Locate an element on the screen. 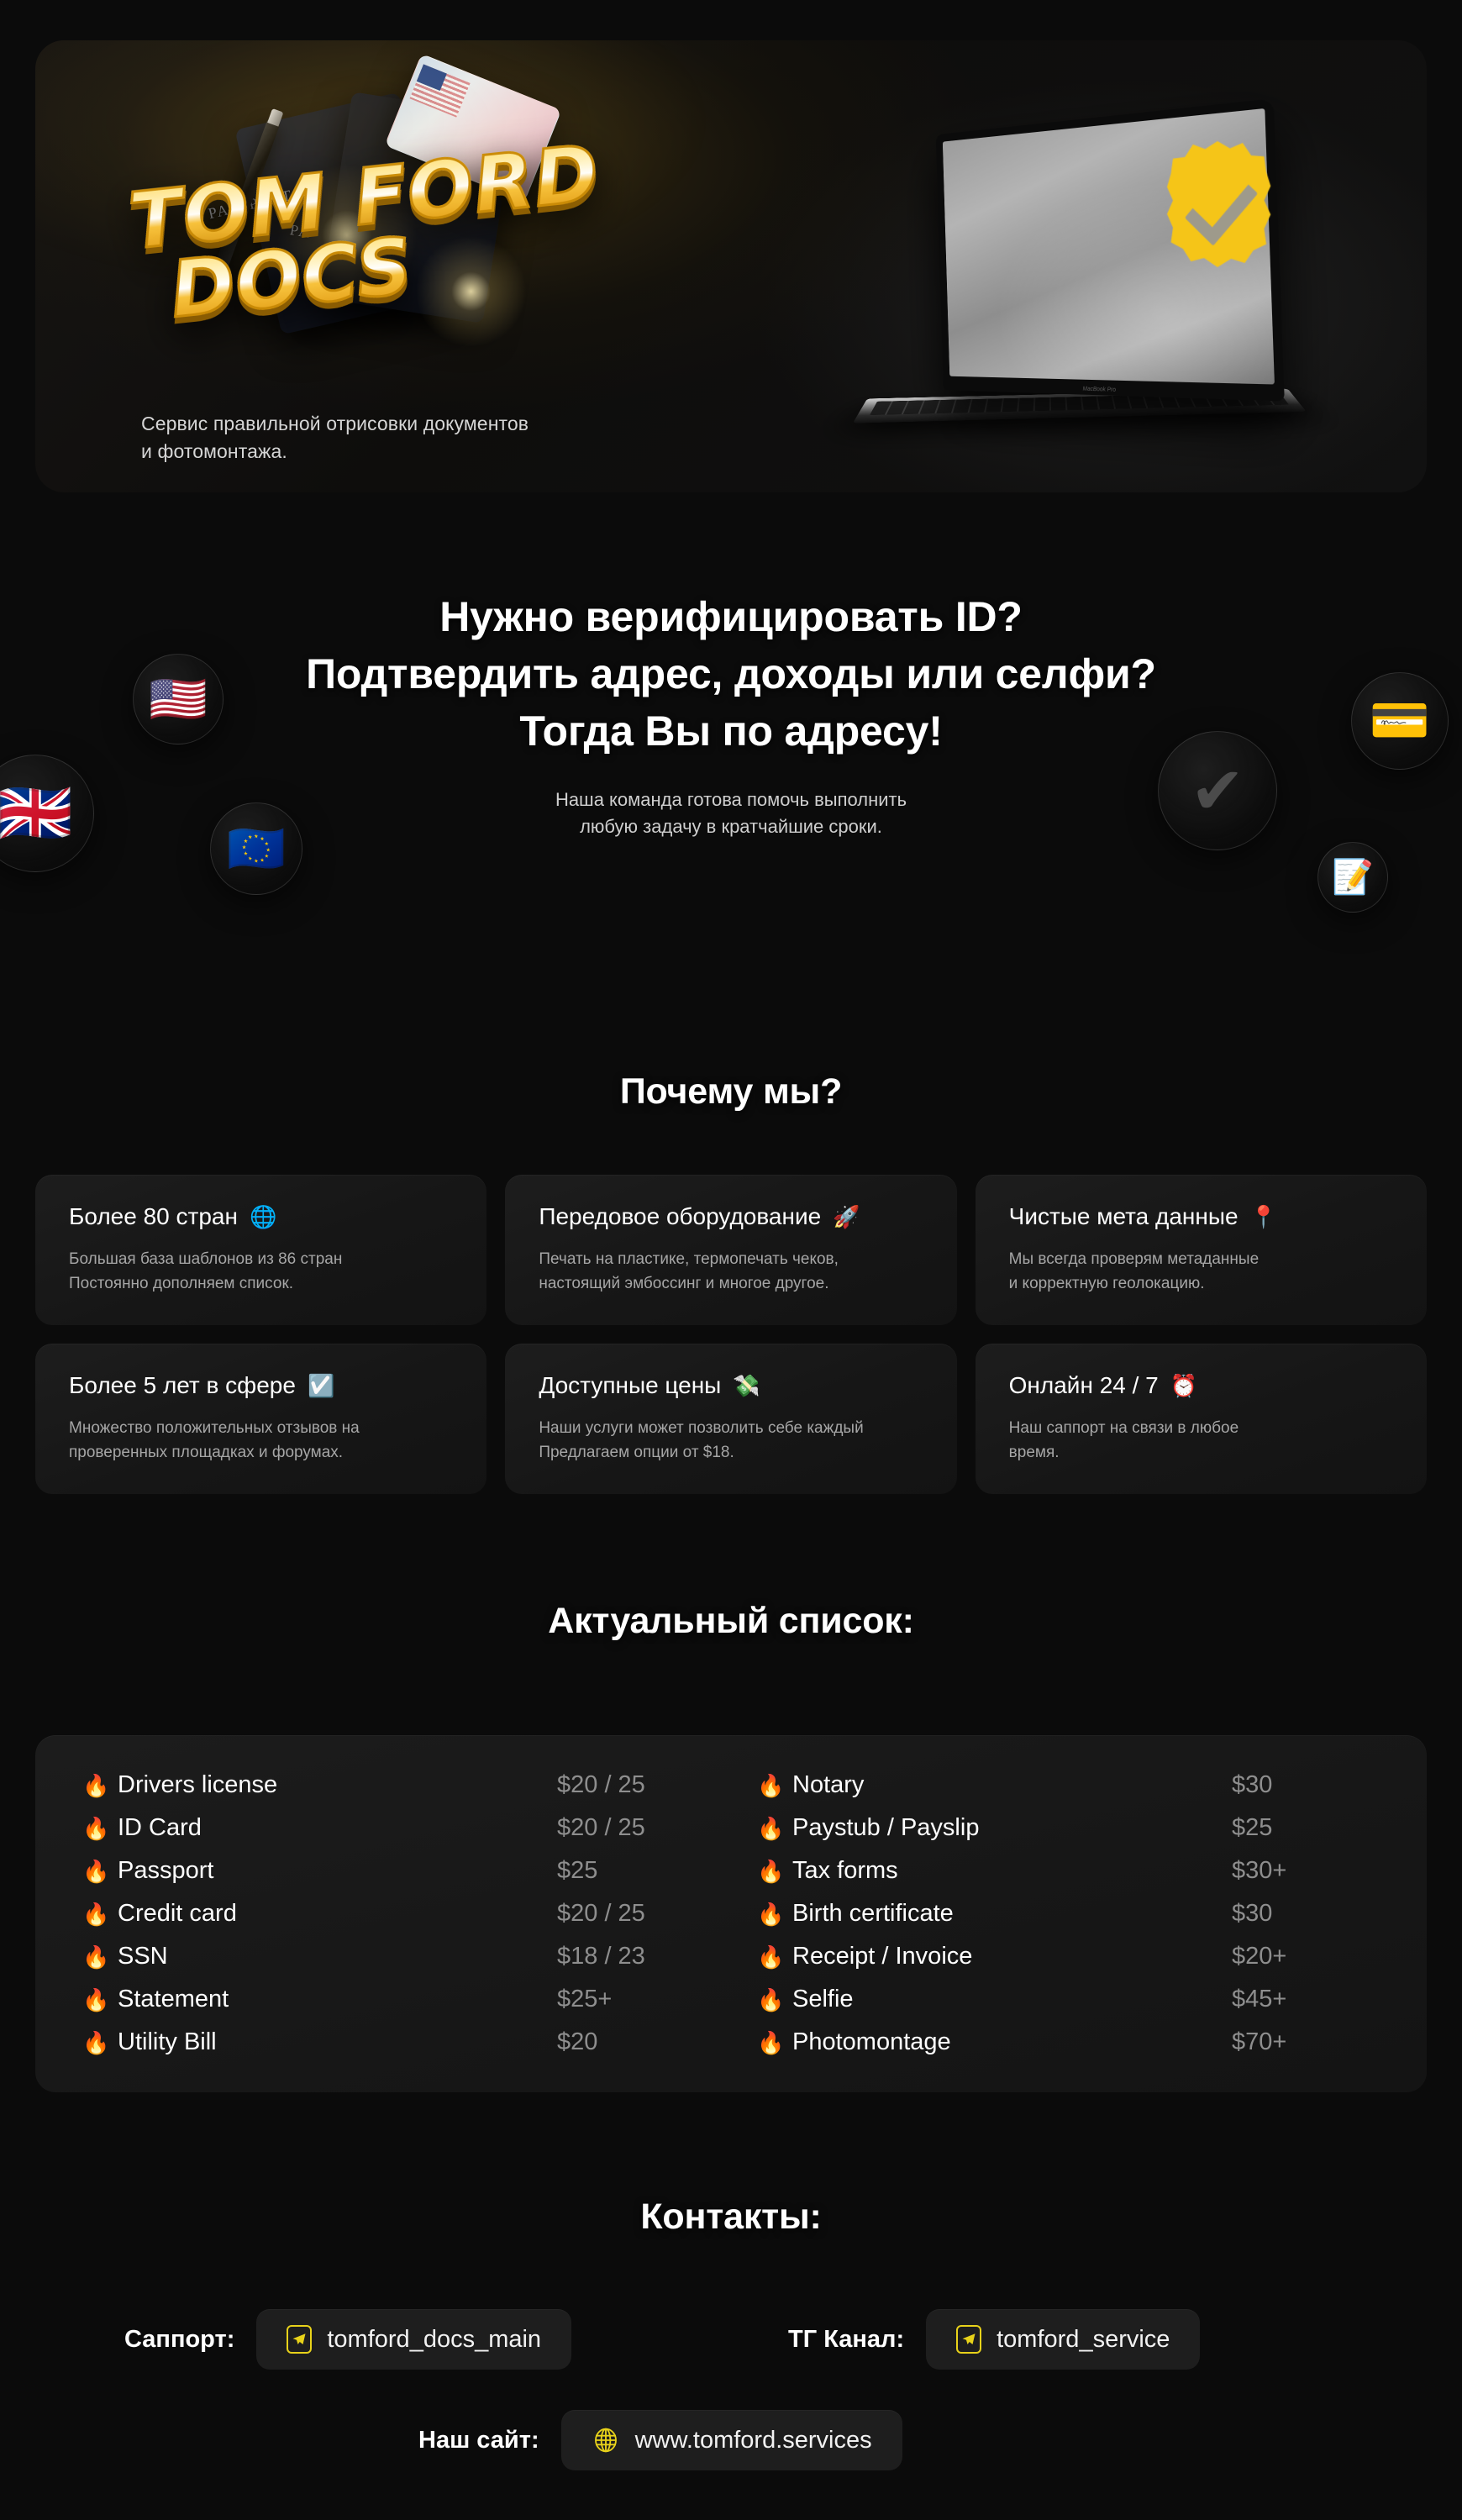  why-us-title: Почему мы? is located at coordinates (731, 1091).